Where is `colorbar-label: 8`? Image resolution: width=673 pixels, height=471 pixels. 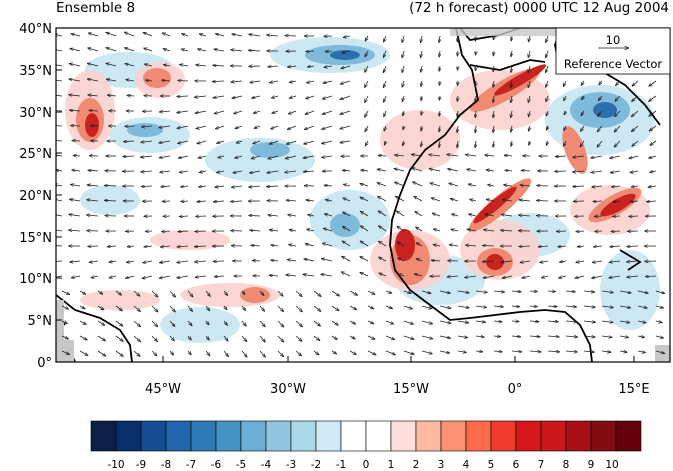 colorbar-label: 8 is located at coordinates (566, 465).